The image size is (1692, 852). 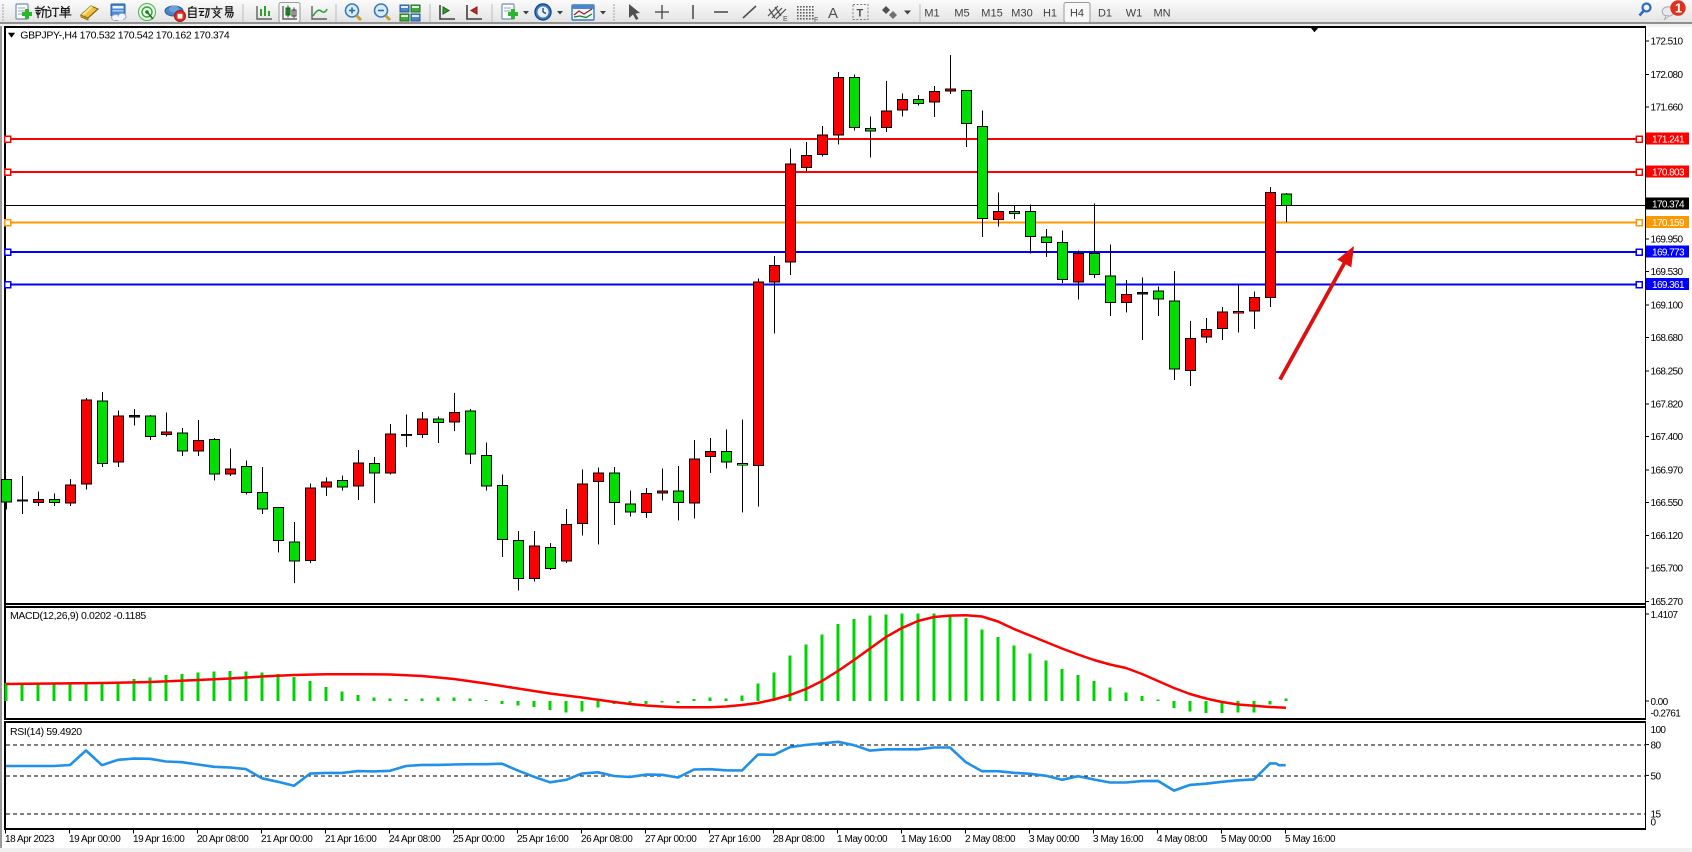 What do you see at coordinates (1667, 42) in the screenshot?
I see `svg-text: 172.510` at bounding box center [1667, 42].